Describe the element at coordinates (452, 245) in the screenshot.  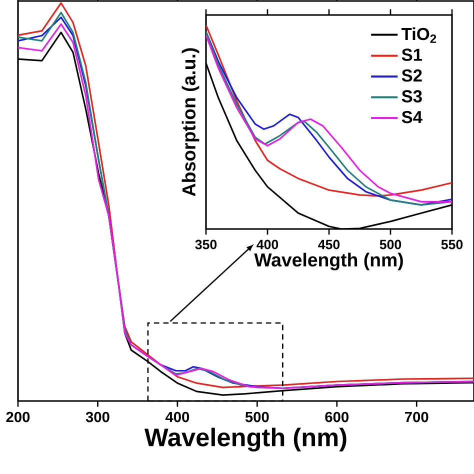
I see `x-tick-label: 550` at that location.